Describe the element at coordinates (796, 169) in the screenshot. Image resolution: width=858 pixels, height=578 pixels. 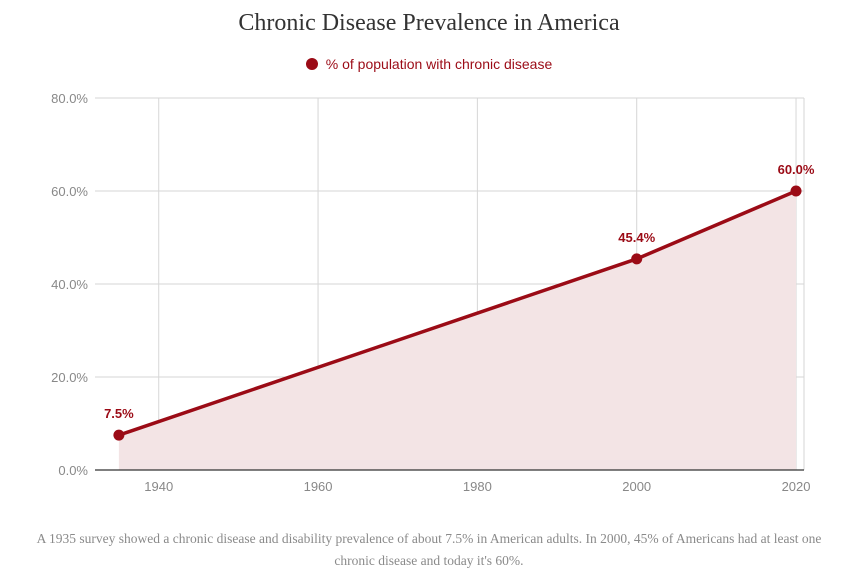
I see `data-label: 60.0%` at that location.